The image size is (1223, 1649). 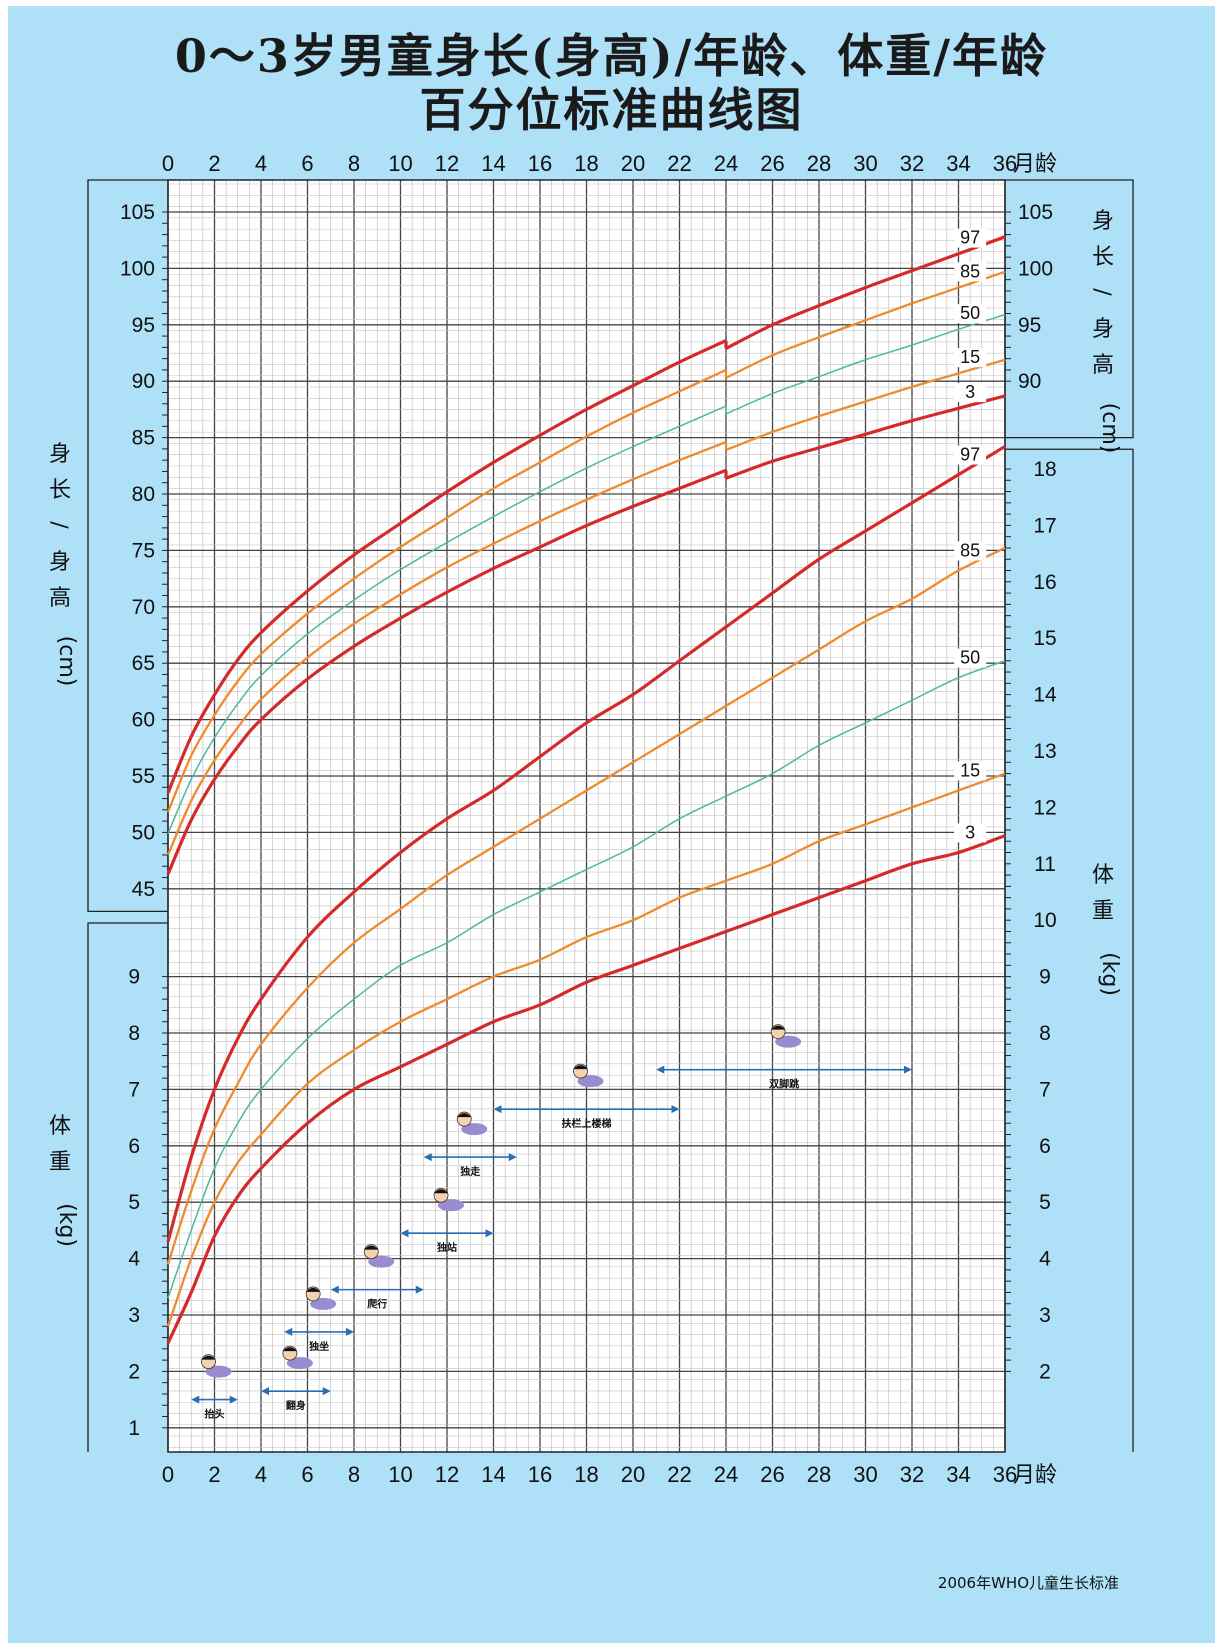 What do you see at coordinates (447, 163) in the screenshot?
I see `x-tick-label-top: 12` at bounding box center [447, 163].